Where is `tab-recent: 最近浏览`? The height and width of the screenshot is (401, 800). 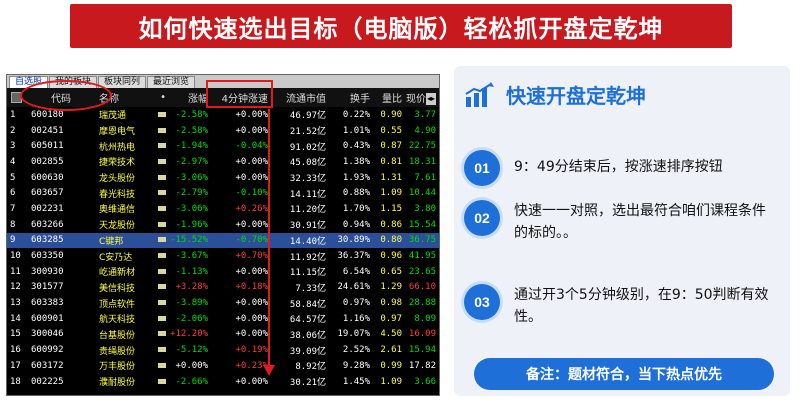
tab-recent: 最近浏览 is located at coordinates (171, 82).